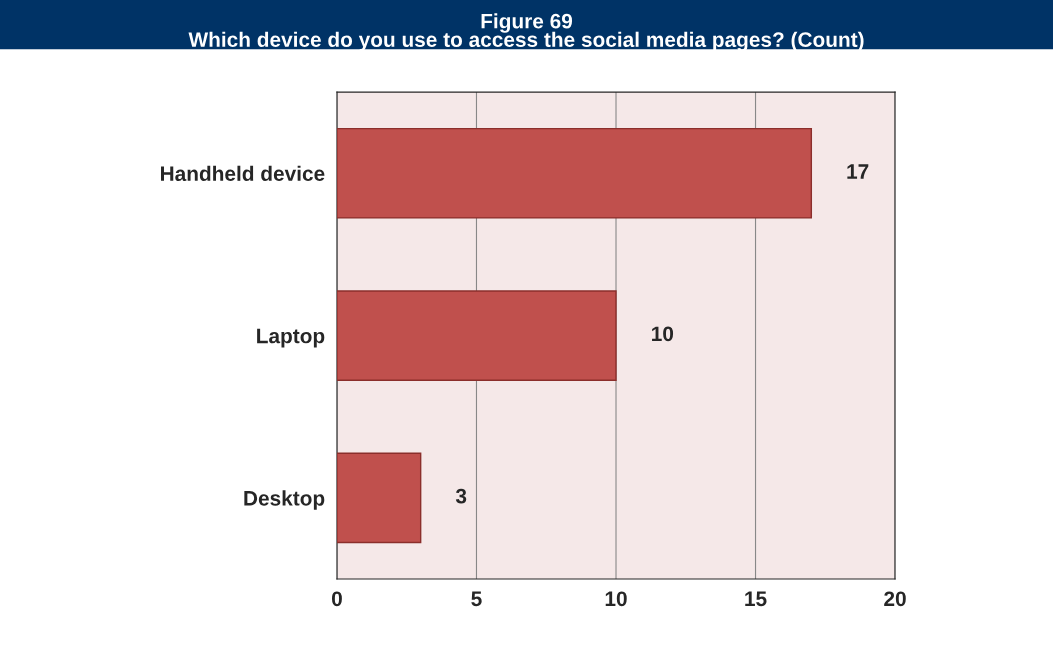 This screenshot has height=658, width=1053. Describe the element at coordinates (461, 496) in the screenshot. I see `data-label: 3` at that location.